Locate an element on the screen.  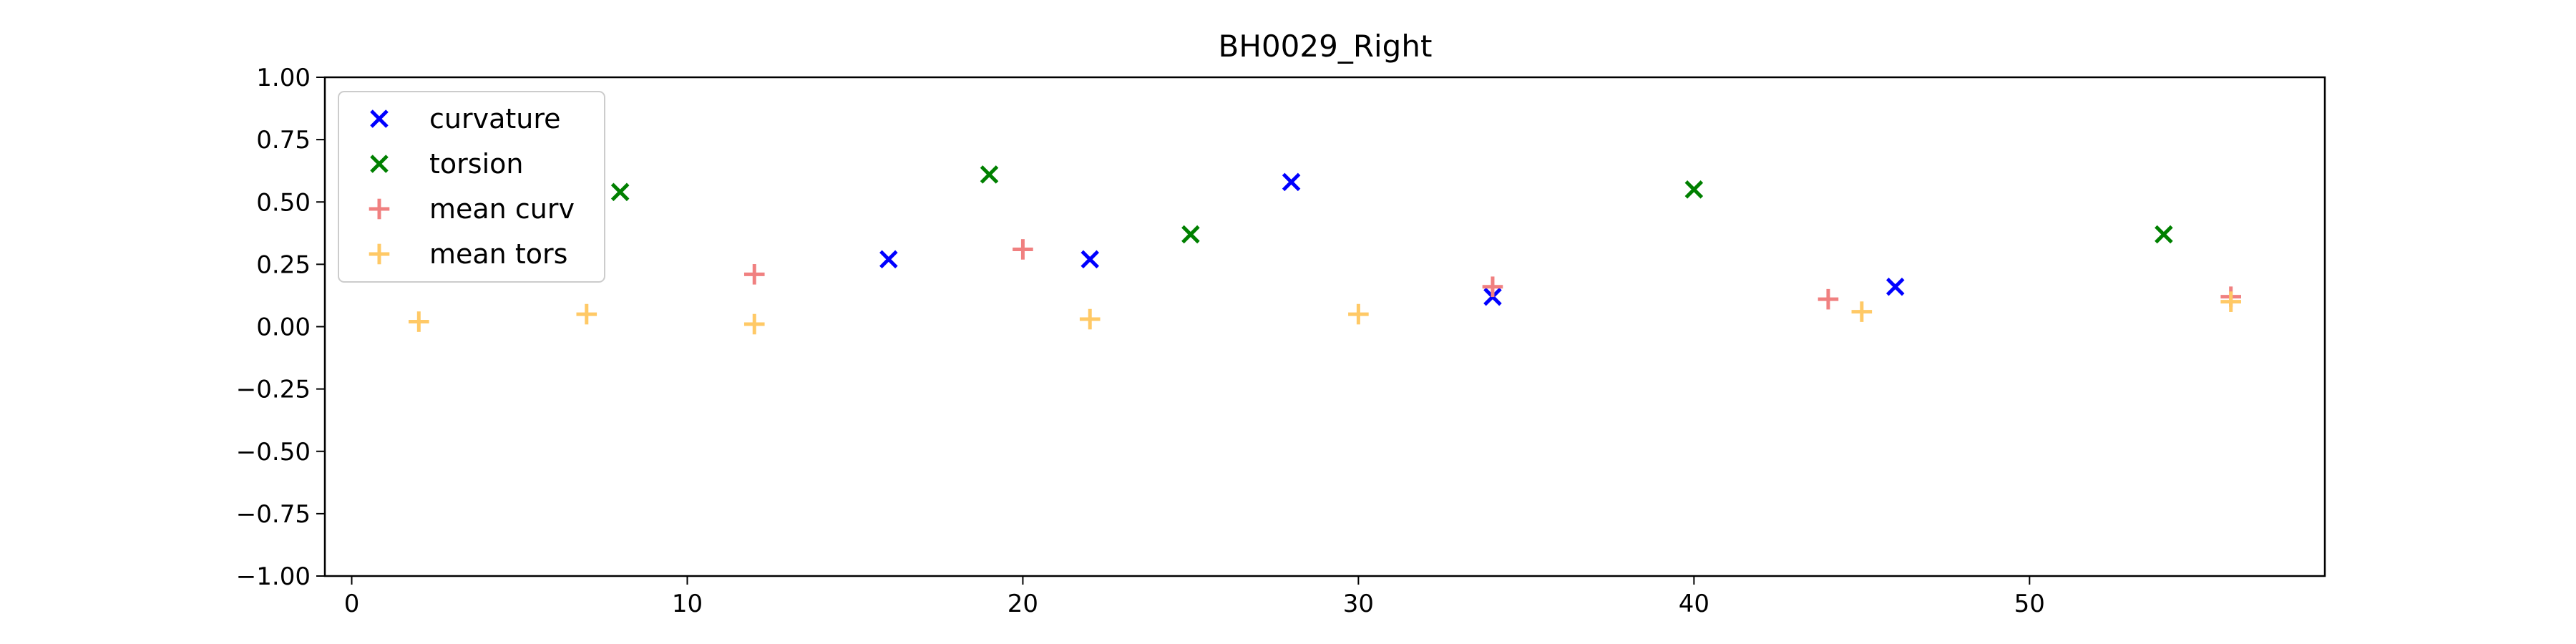
legend-label-curvature: curvature is located at coordinates (495, 119).